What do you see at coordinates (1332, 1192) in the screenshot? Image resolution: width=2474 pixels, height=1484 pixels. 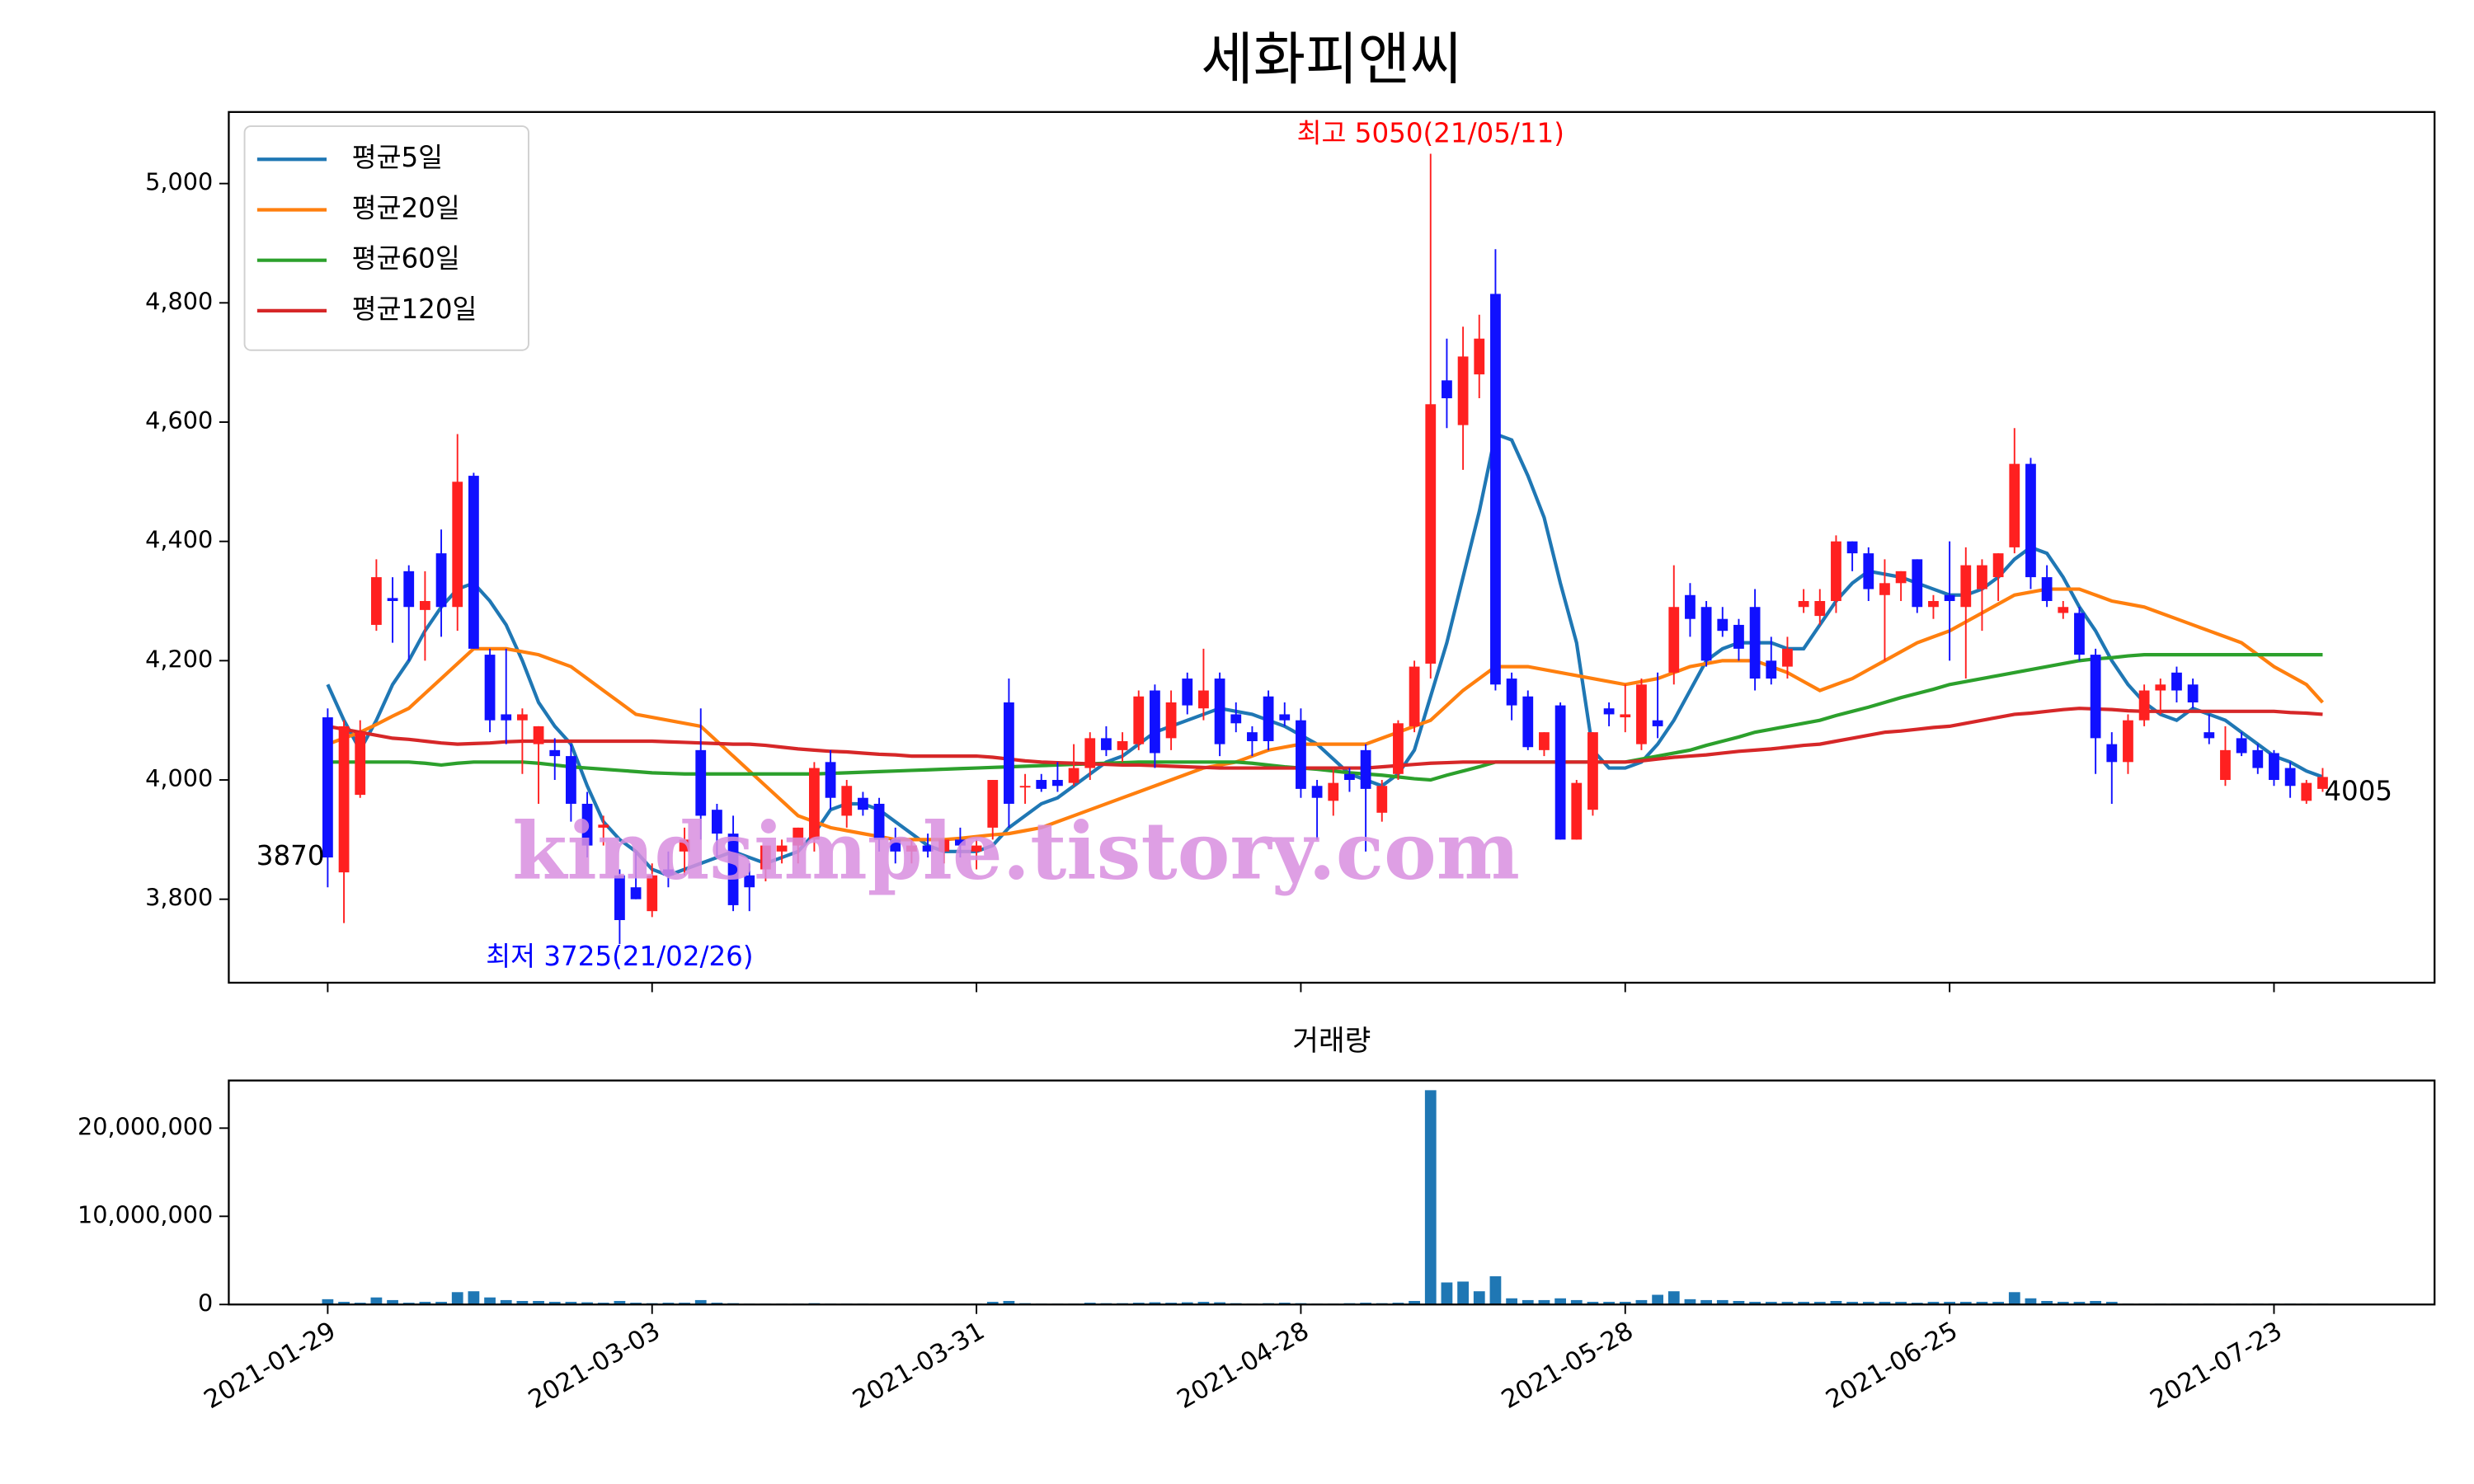 I see `plot-frame` at bounding box center [1332, 1192].